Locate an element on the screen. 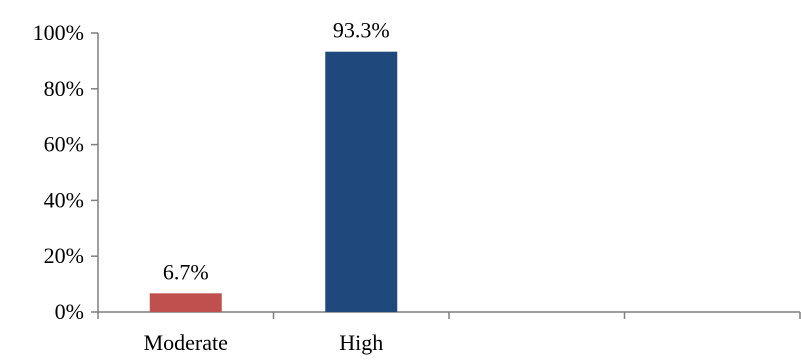 Image resolution: width=801 pixels, height=360 pixels. y-tick-label: 20% is located at coordinates (64, 255).